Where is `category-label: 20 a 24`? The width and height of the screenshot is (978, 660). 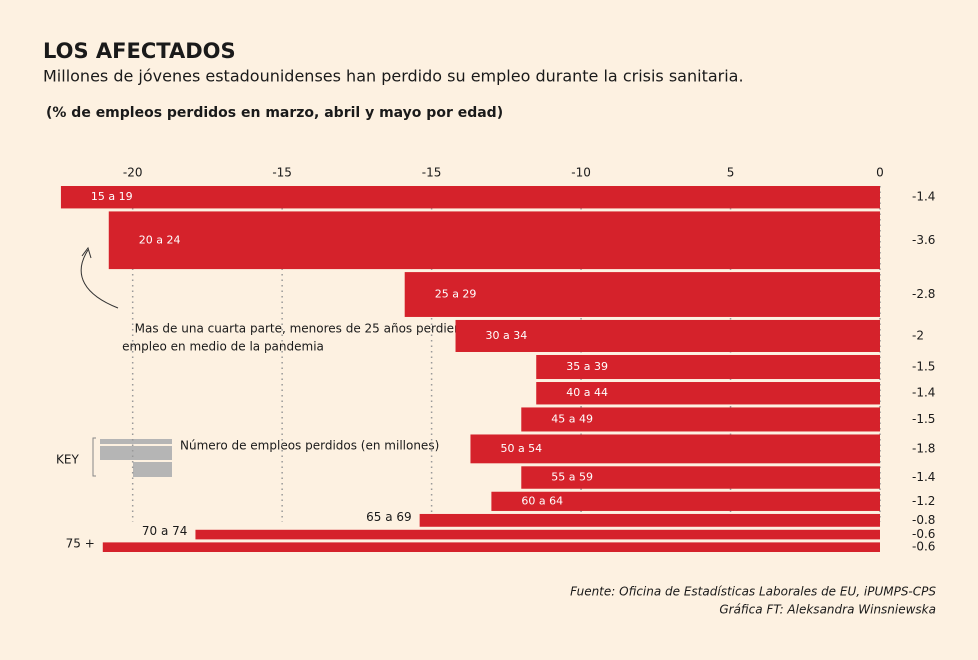
category-label: 20 a 24 is located at coordinates (160, 239).